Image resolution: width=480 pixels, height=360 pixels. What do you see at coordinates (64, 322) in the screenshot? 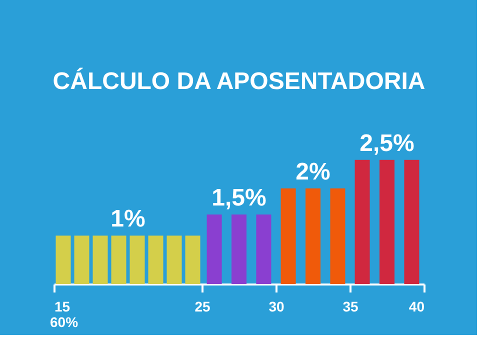
I see `text: 60%` at bounding box center [64, 322].